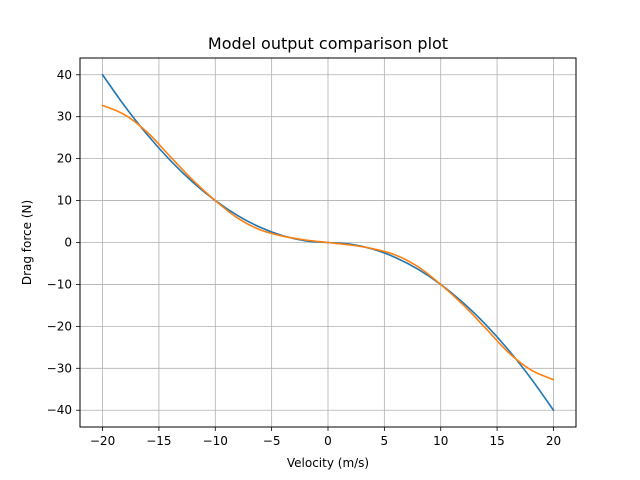 Image resolution: width=640 pixels, height=480 pixels. What do you see at coordinates (68, 243) in the screenshot?
I see `y-tick-label: 0` at bounding box center [68, 243].